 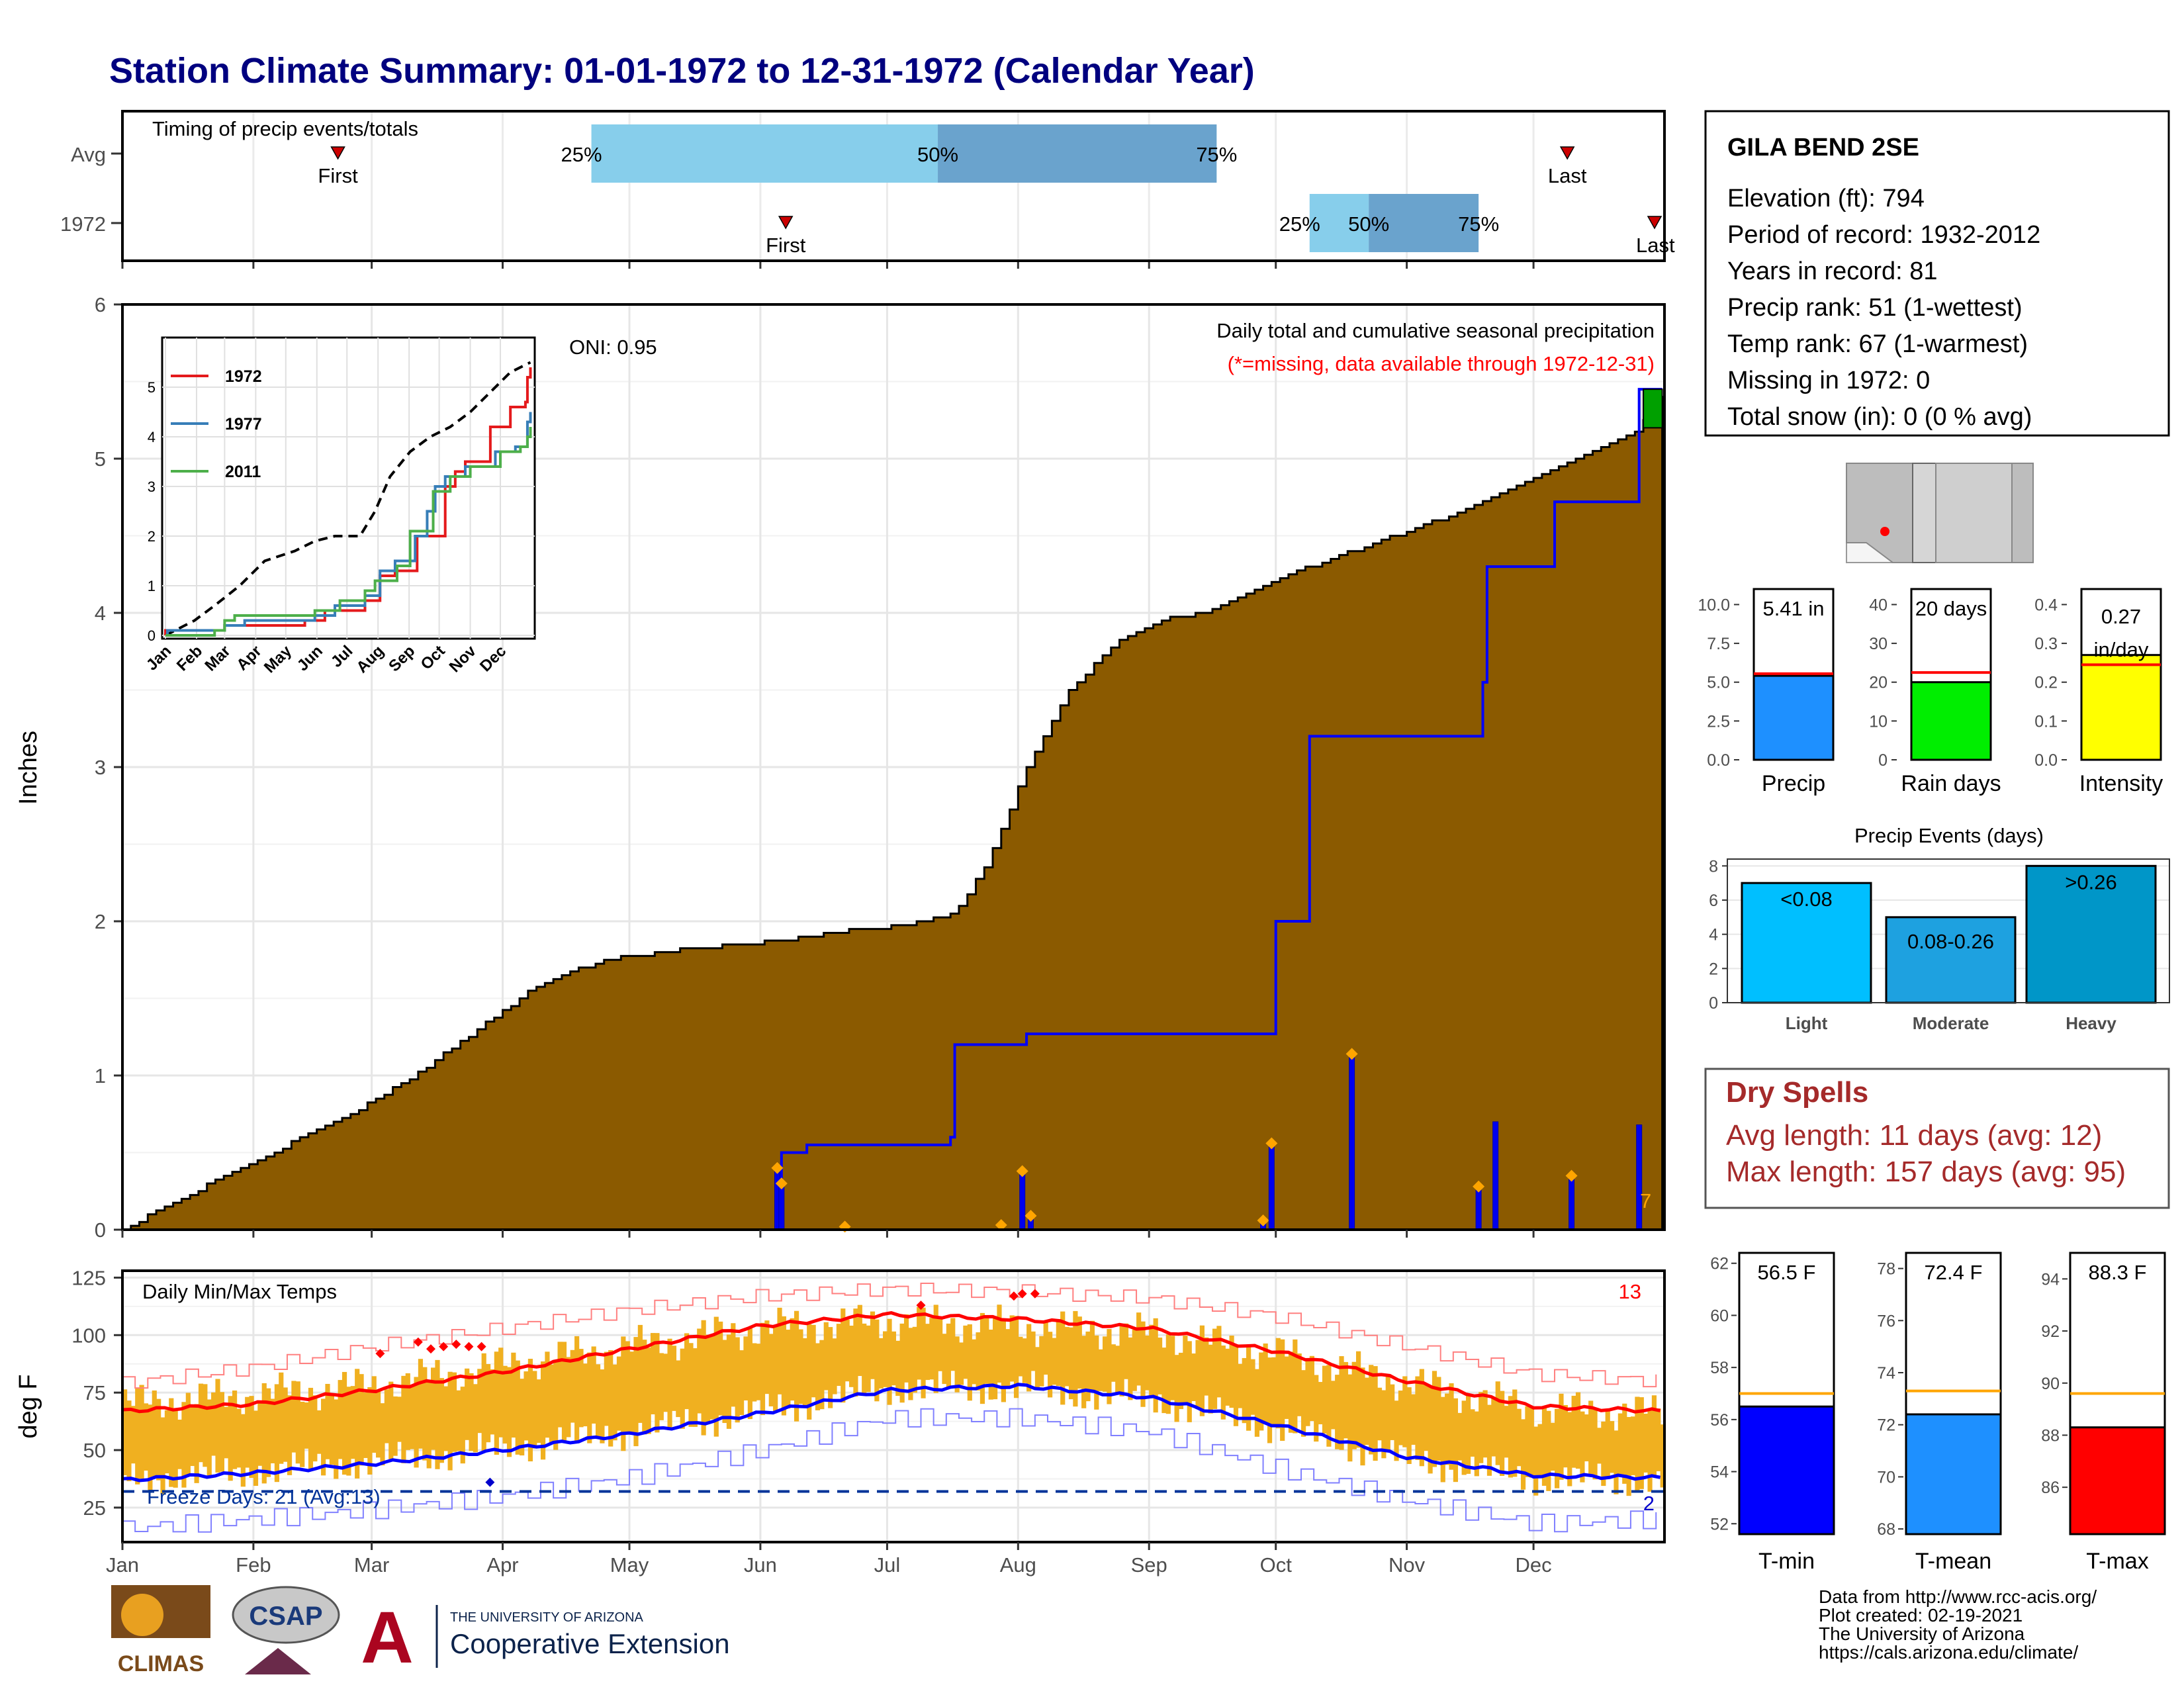 What do you see at coordinates (1951, 721) in the screenshot?
I see `mini-bar-rain-days` at bounding box center [1951, 721].